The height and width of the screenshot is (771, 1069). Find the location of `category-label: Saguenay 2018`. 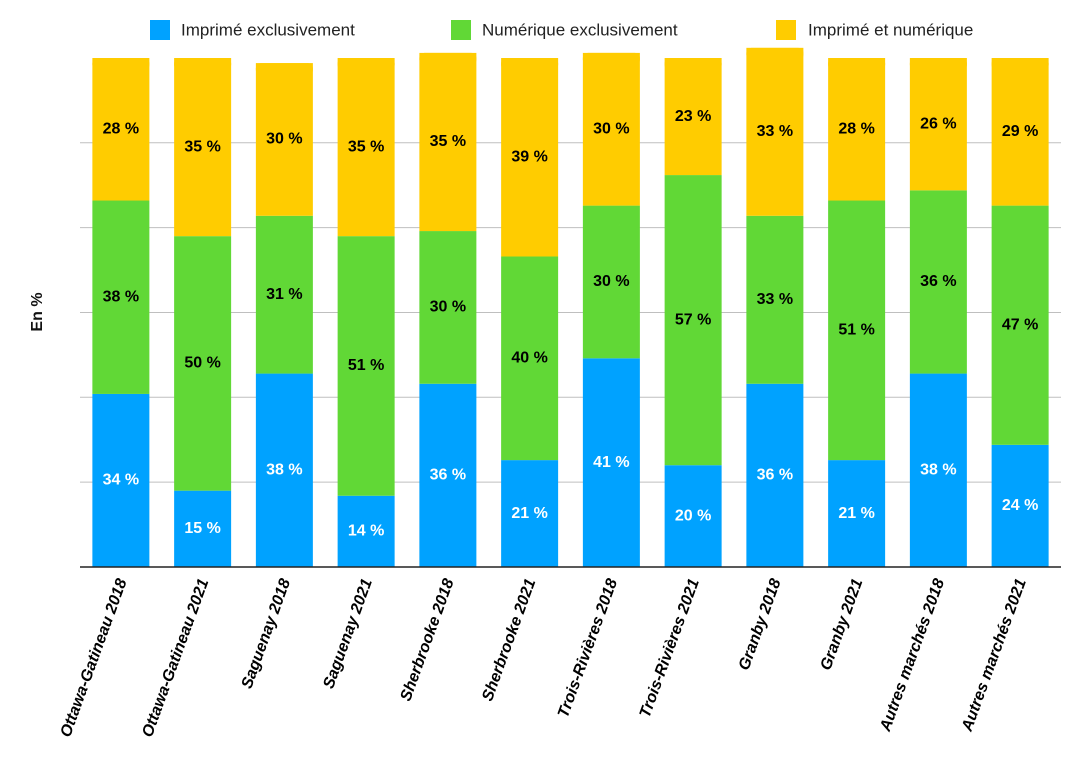

category-label: Saguenay 2018 is located at coordinates (267, 633).